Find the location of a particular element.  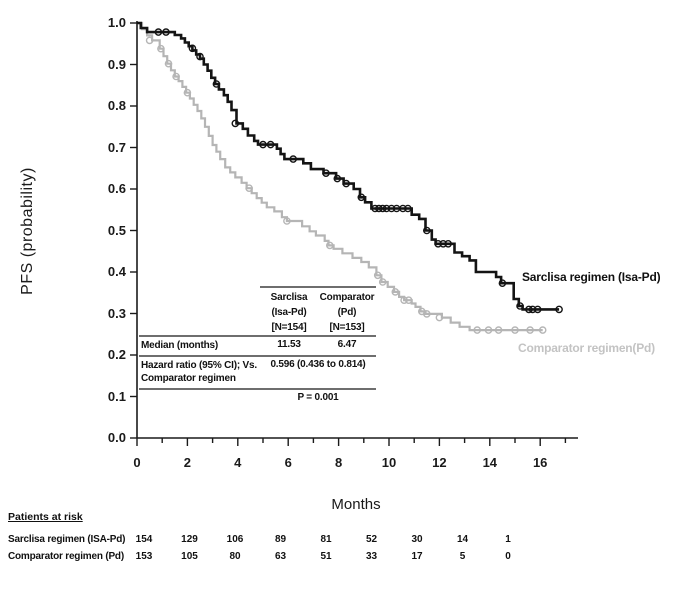

at-risk-row-label: Sarclisa regimen (ISA-Pd) is located at coordinates (67, 539).